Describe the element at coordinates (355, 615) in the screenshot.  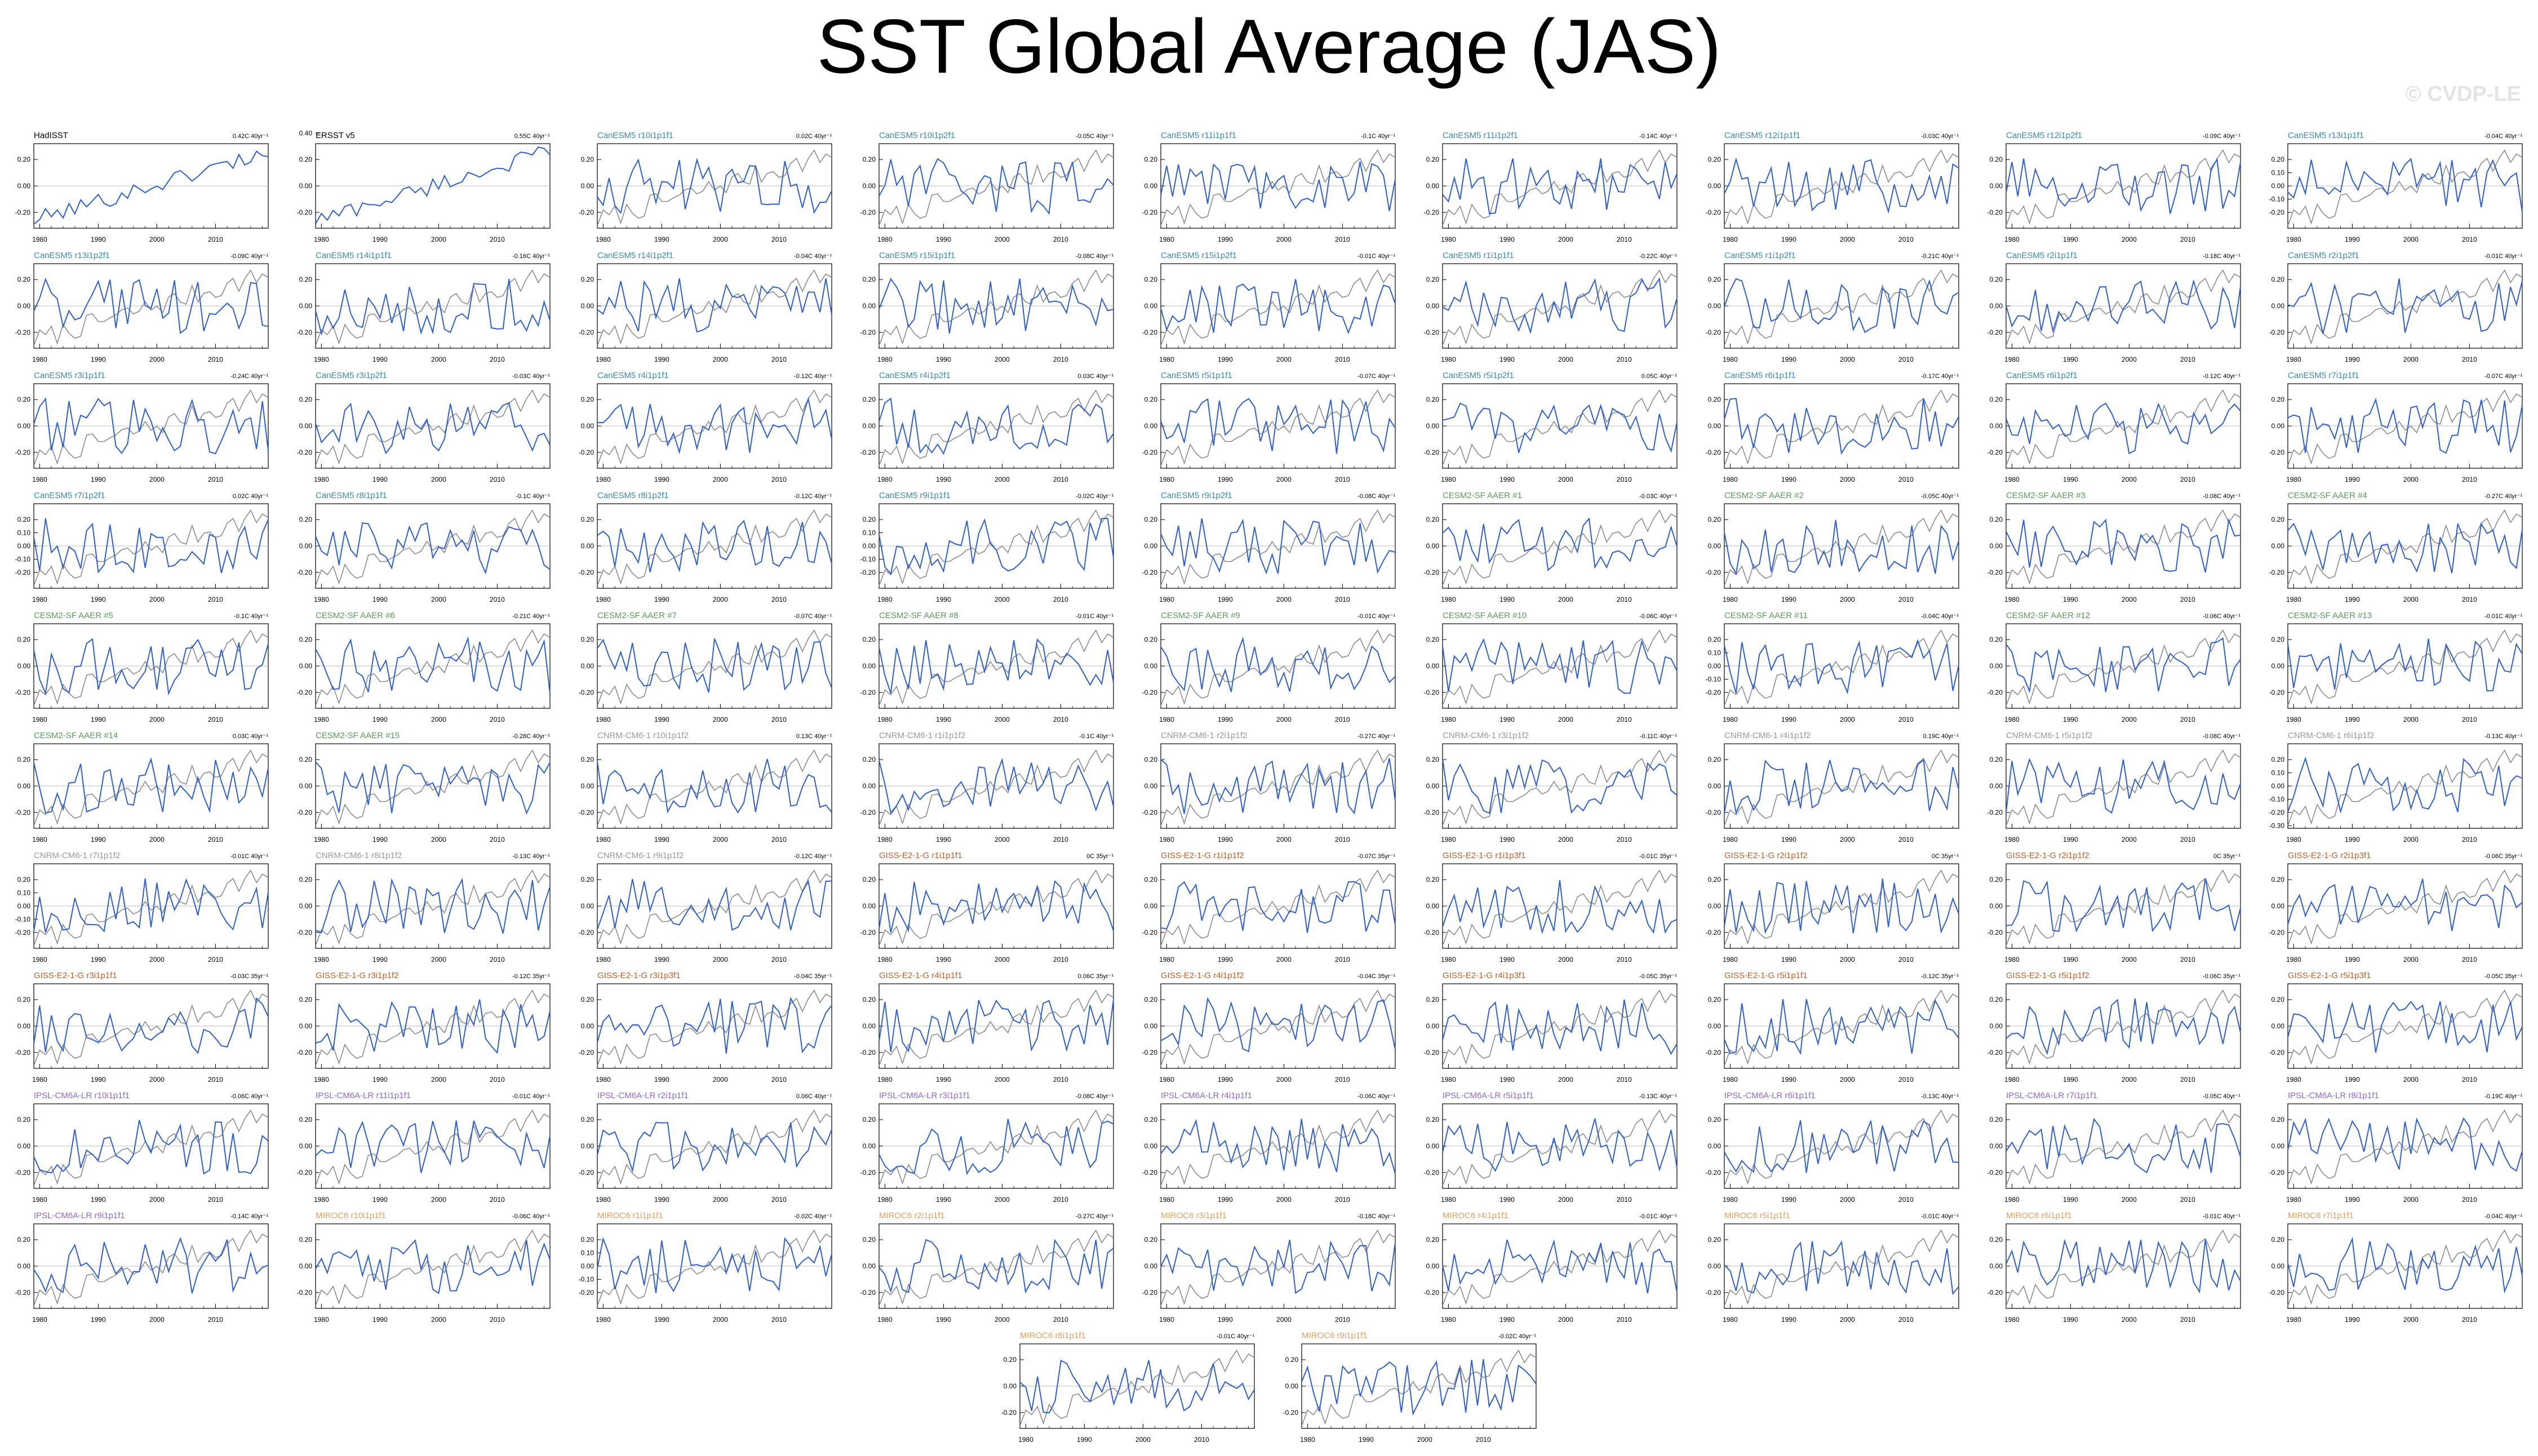
I see `panel-title: CESM2-SF AAER #6` at that location.